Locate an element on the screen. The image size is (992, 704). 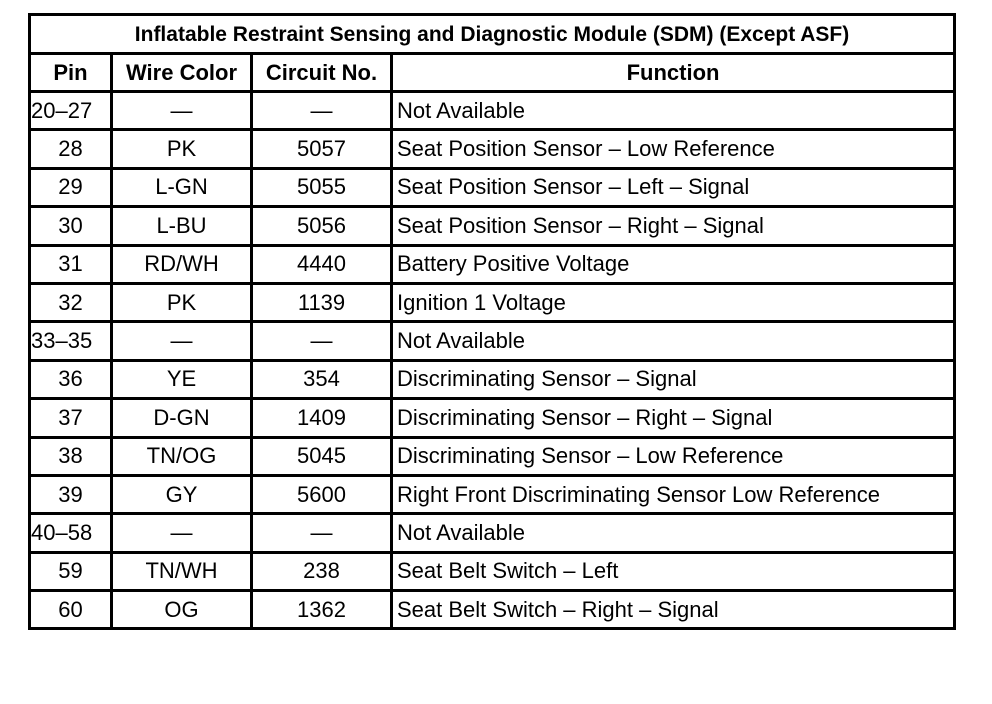
pin-cell: 36 is located at coordinates (70, 379).